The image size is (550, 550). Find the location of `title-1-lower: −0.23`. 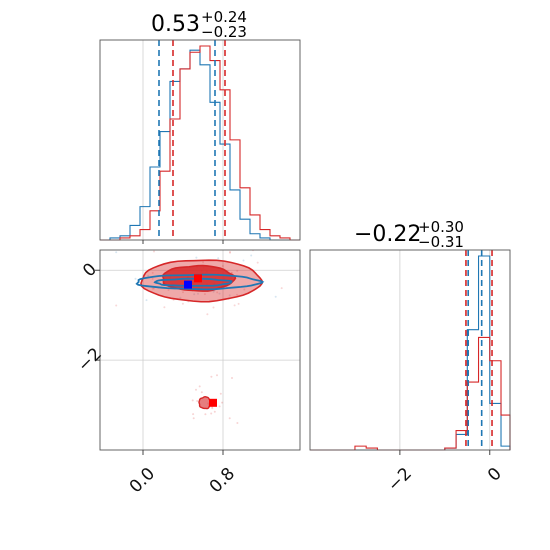

title-1-lower: −0.23 is located at coordinates (224, 32).